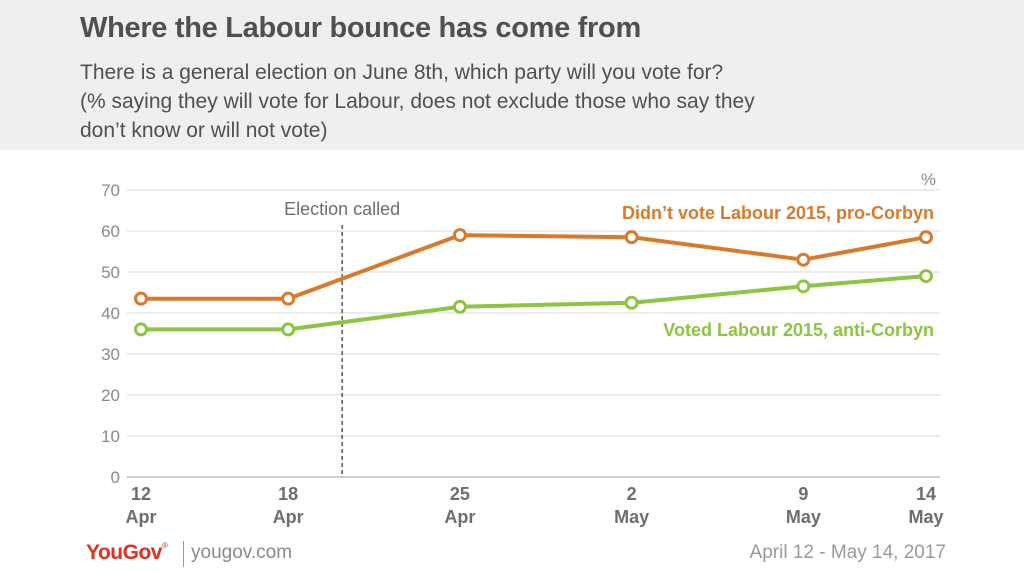 This screenshot has height=574, width=1024. What do you see at coordinates (288, 494) in the screenshot?
I see `x-tick-day: 18` at bounding box center [288, 494].